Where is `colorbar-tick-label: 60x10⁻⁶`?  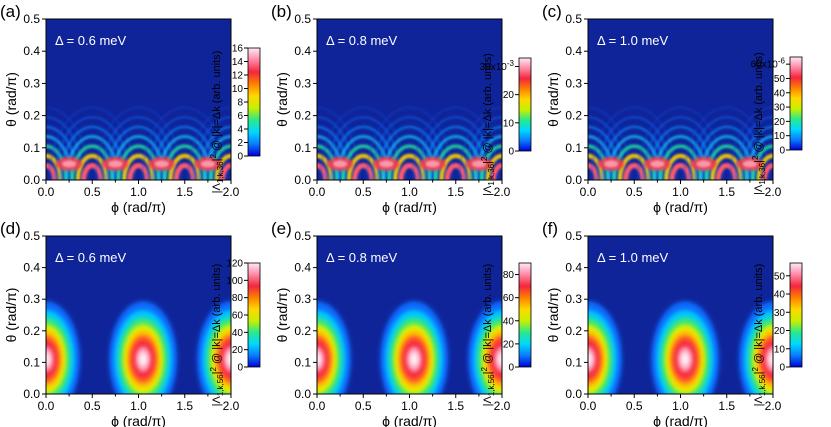 colorbar-tick-label: 60x10⁻⁶ is located at coordinates (768, 64).